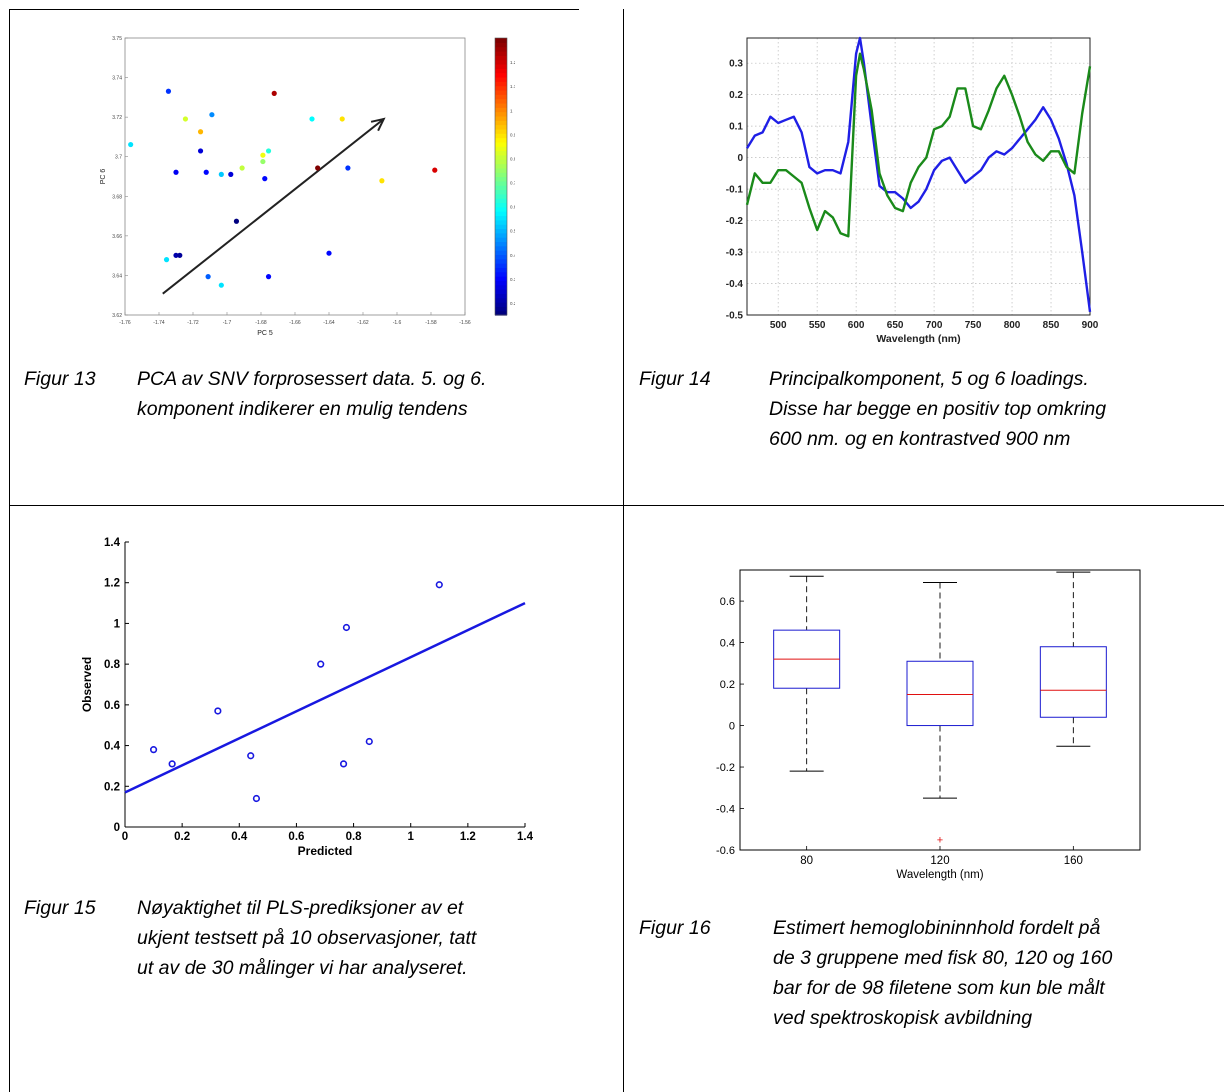  I want to click on fig15-y-tick-label: 0, so click(117, 828).